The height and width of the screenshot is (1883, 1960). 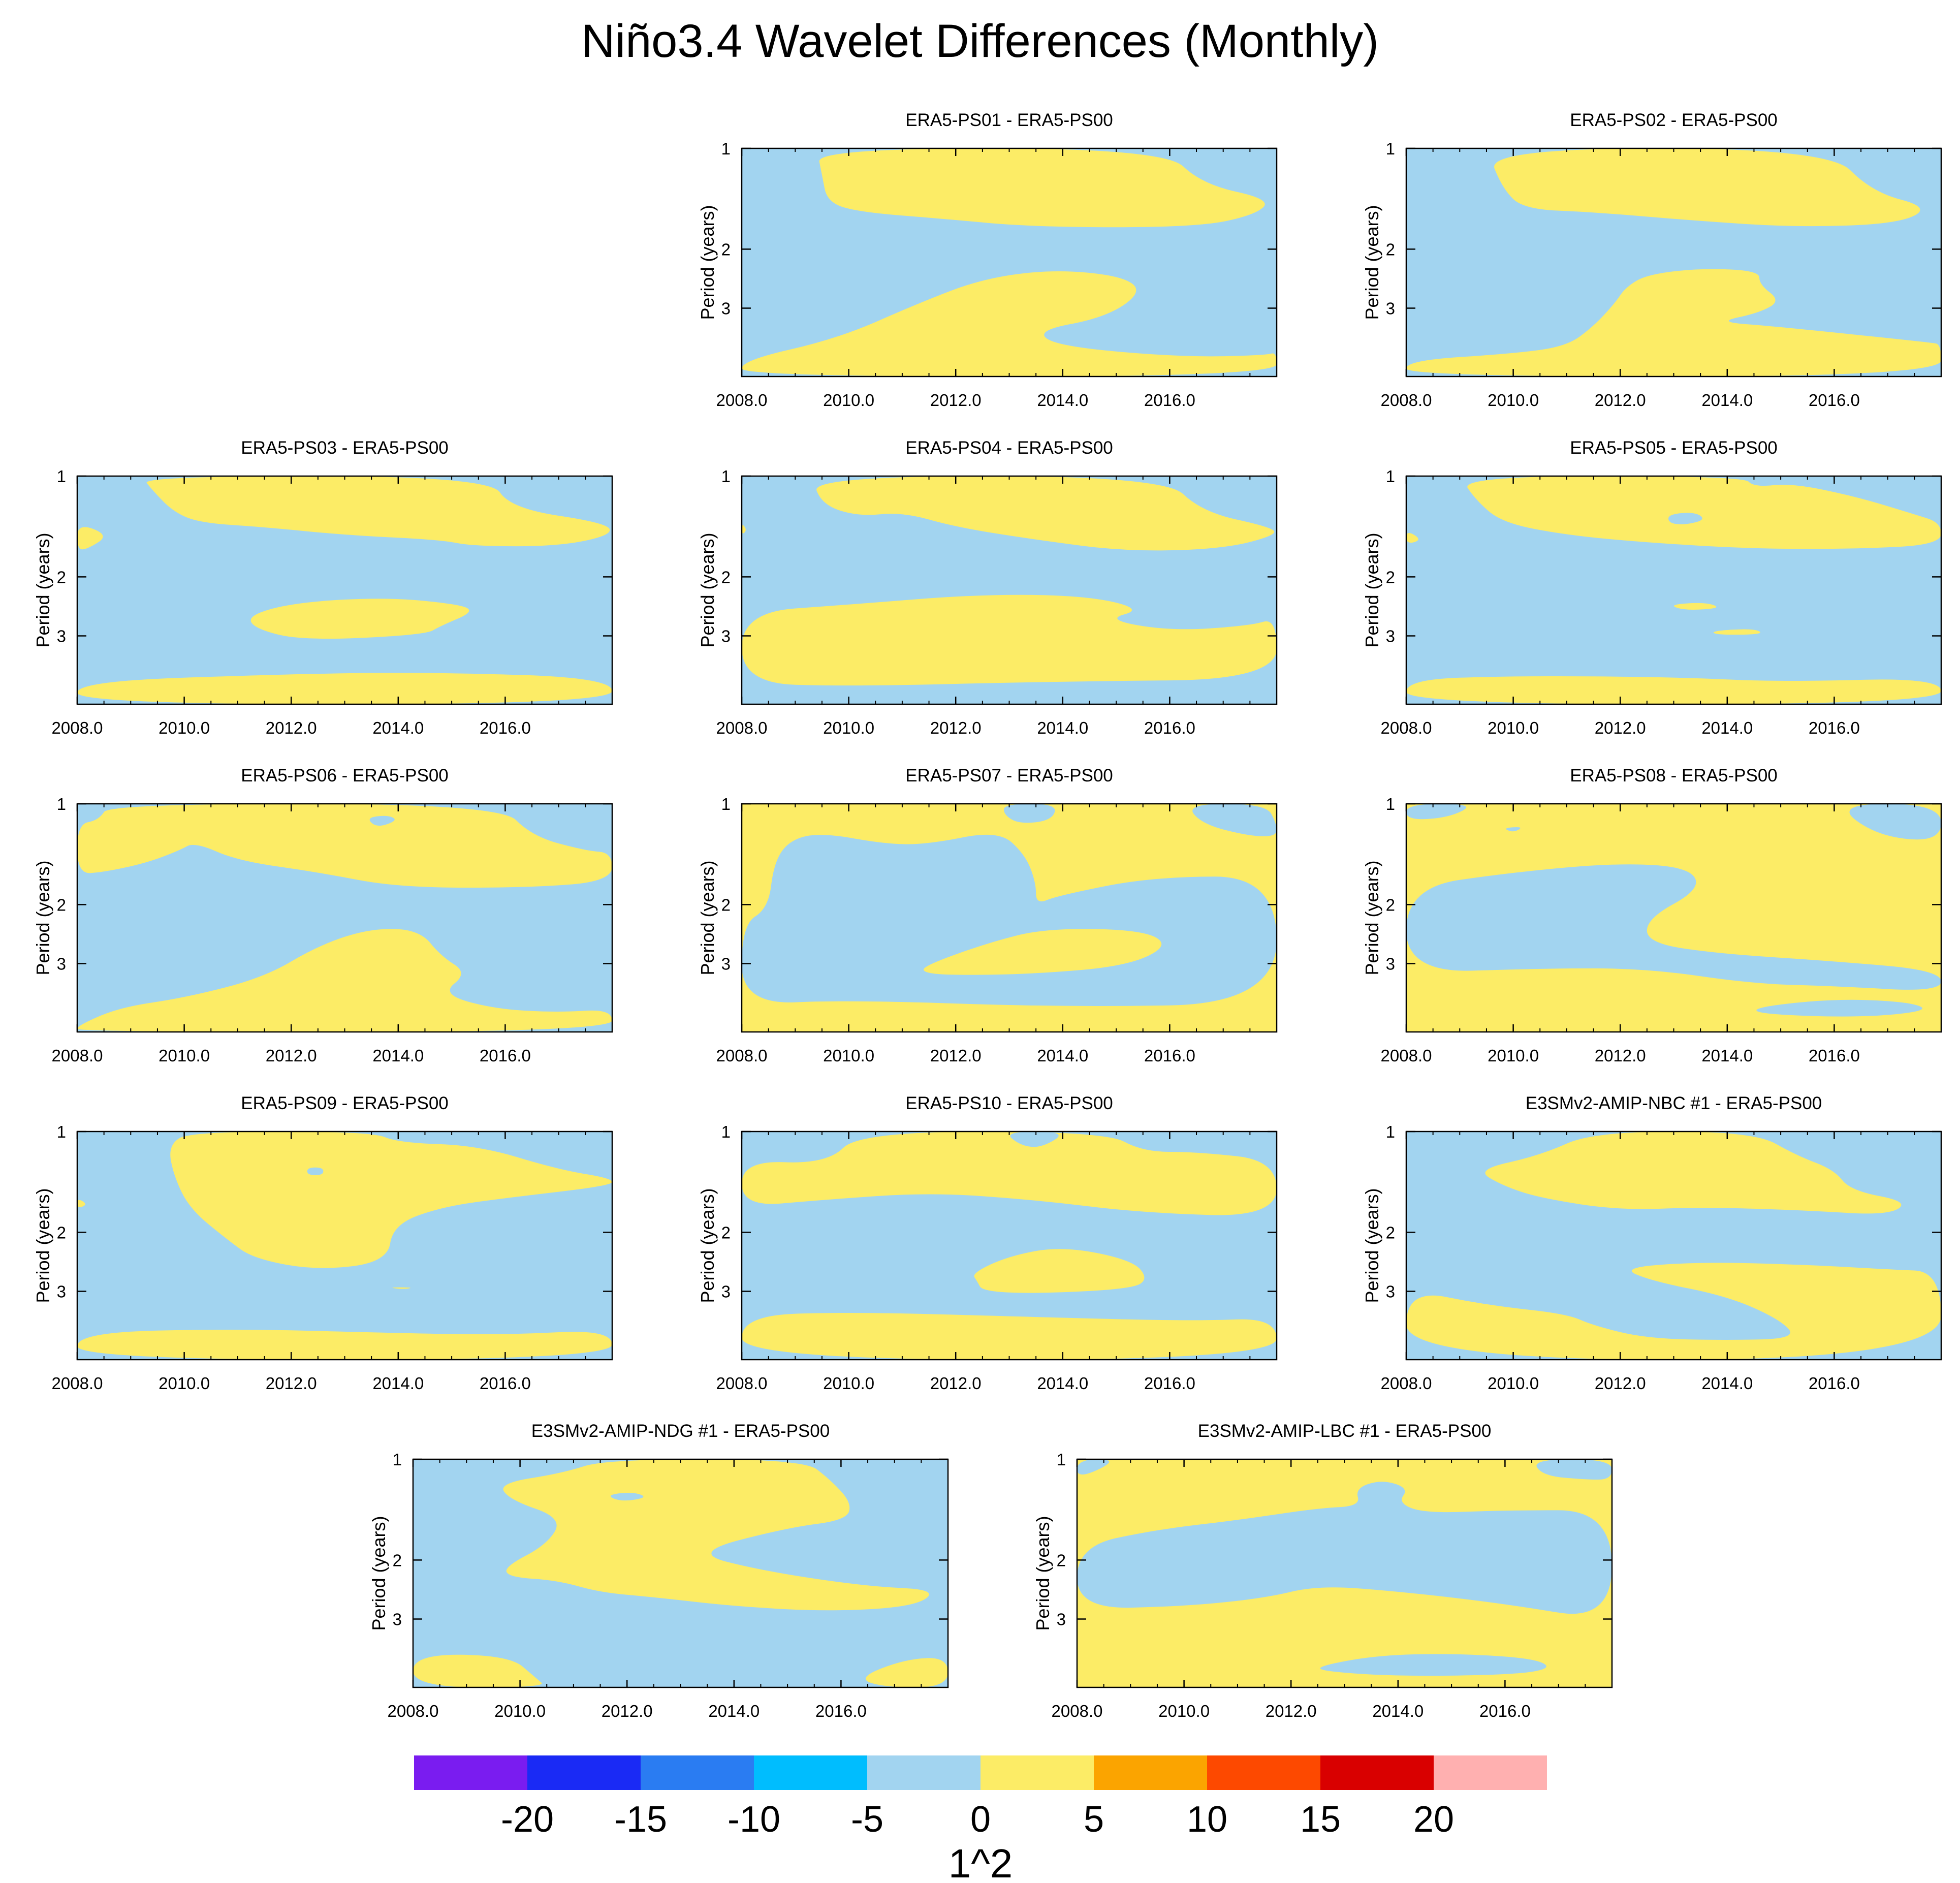 I want to click on colorbar-label: -5, so click(x=867, y=1819).